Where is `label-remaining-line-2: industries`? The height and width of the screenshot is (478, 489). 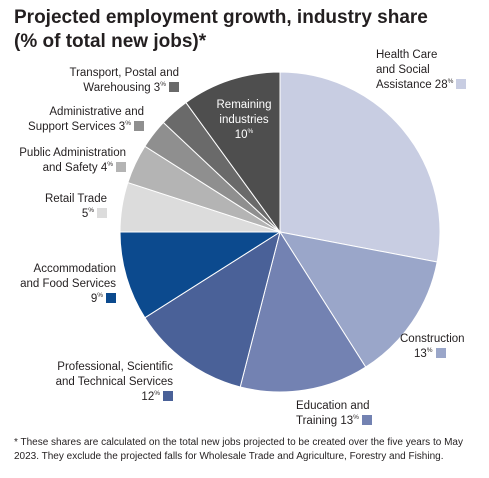 label-remaining-line-2: industries is located at coordinates (244, 120).